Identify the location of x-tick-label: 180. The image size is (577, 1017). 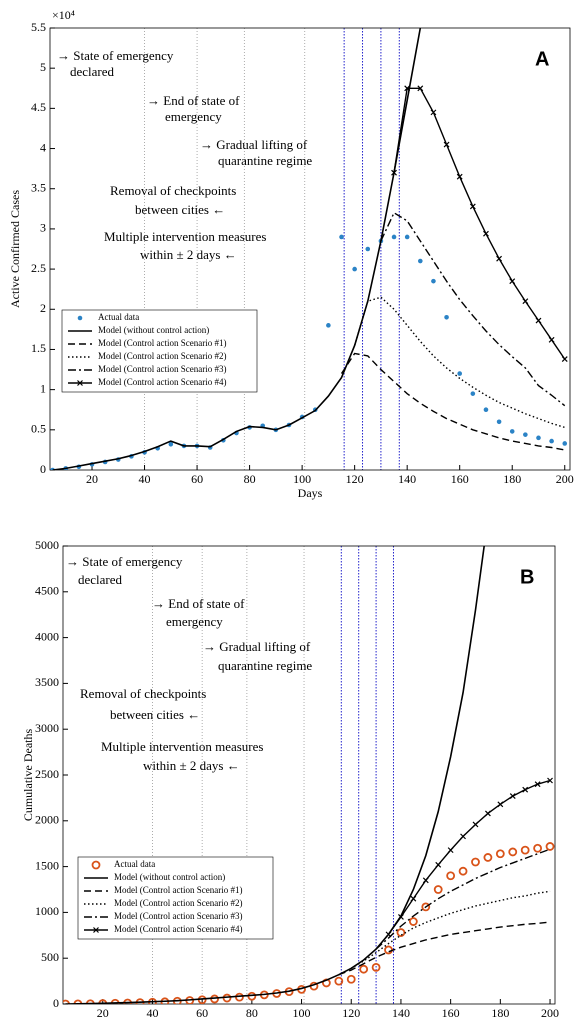
(500, 1011).